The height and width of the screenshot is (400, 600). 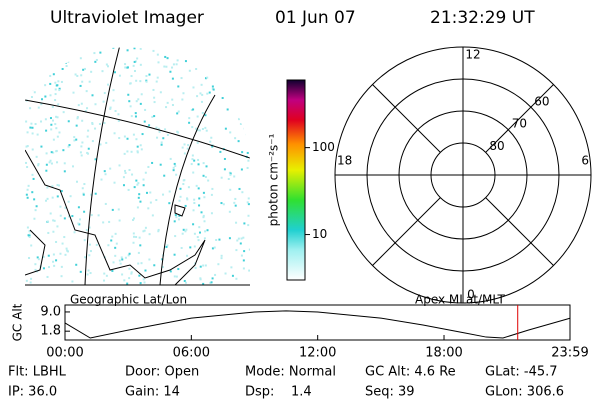 I want to click on spoke, so click(x=519, y=118).